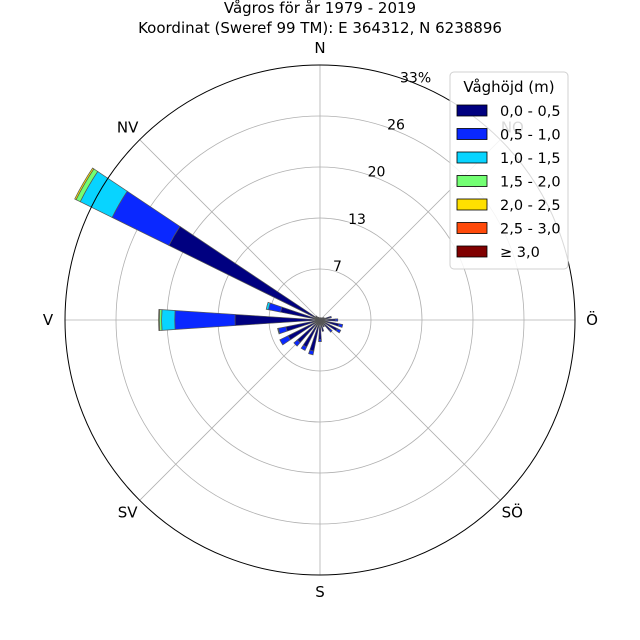  Describe the element at coordinates (530, 136) in the screenshot. I see `legend-label-1: 0,5 - 1,0` at that location.